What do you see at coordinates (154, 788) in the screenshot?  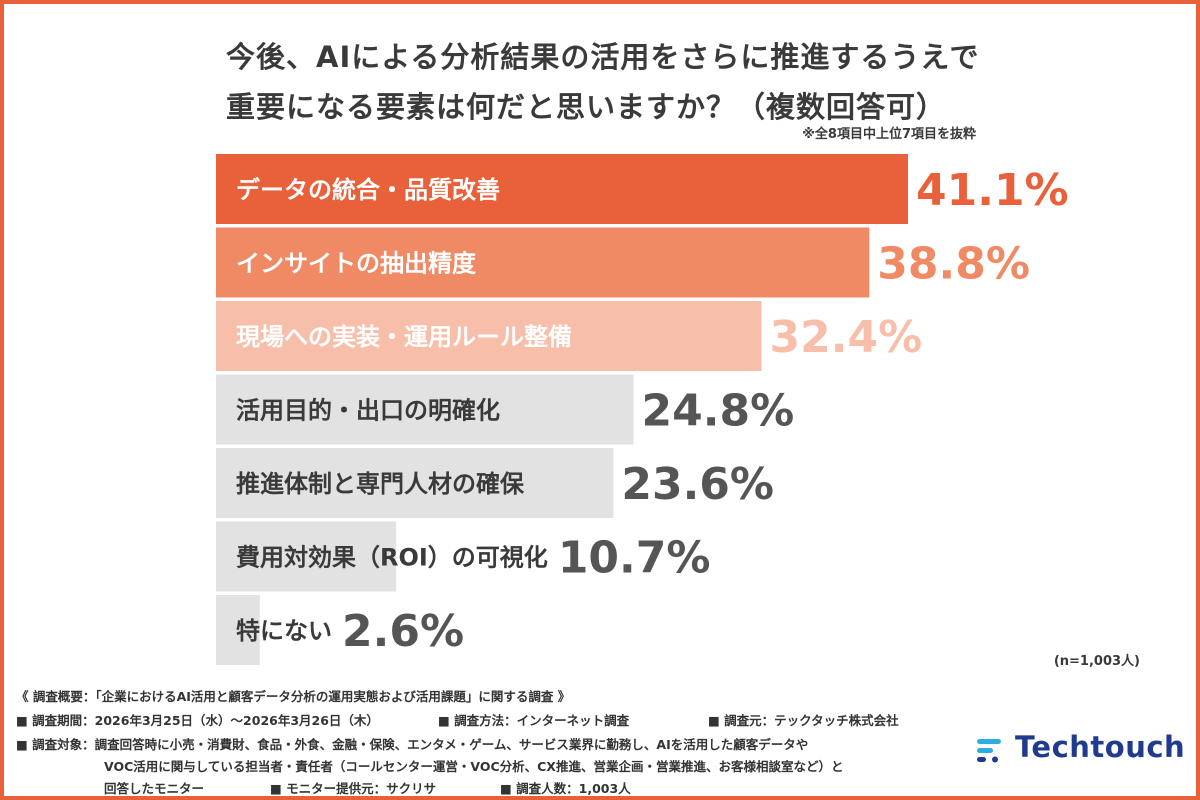 I see `footer-target-end: 回答したモニター` at bounding box center [154, 788].